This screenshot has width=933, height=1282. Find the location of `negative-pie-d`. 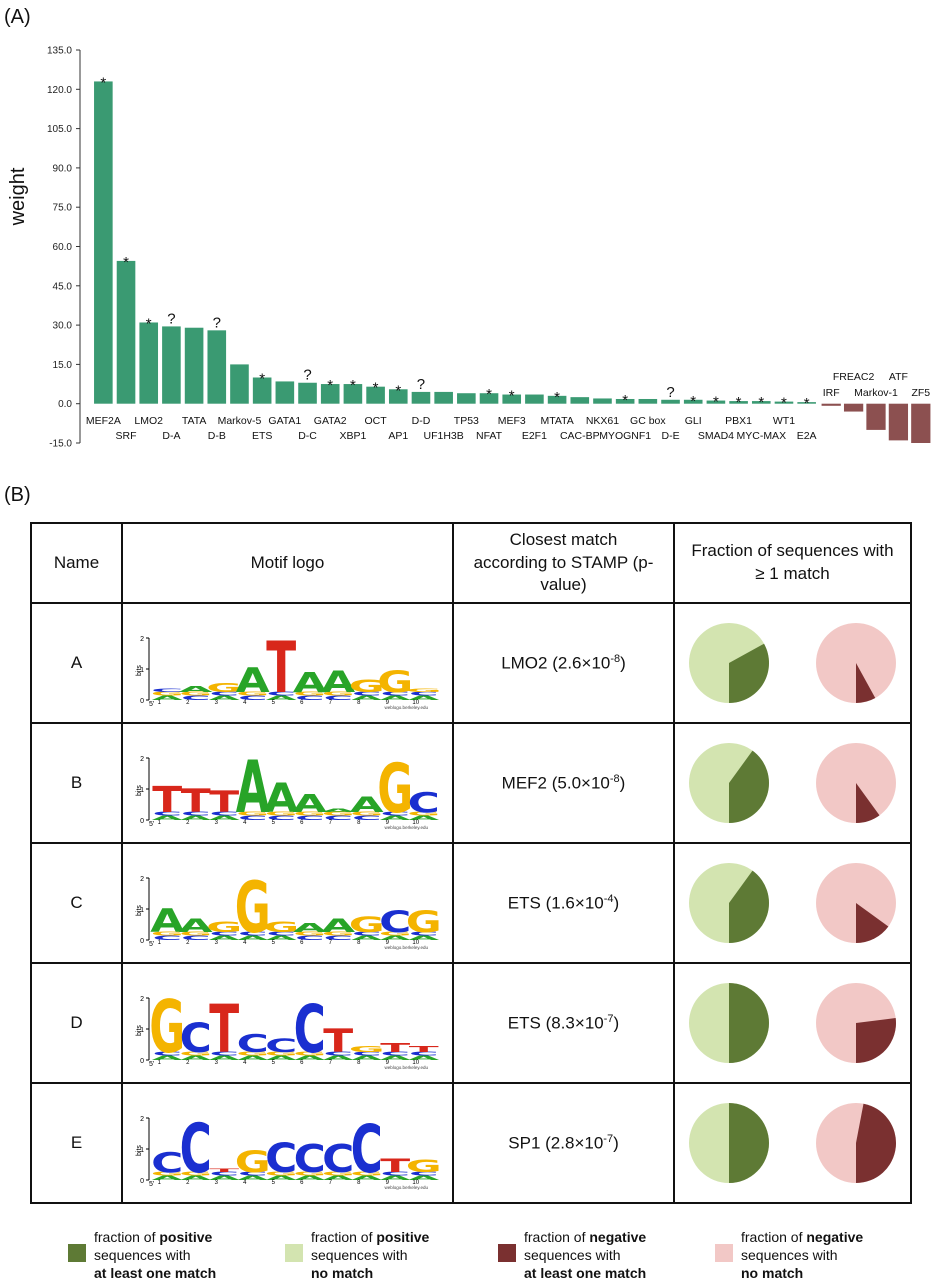

negative-pie-d is located at coordinates (856, 1023).